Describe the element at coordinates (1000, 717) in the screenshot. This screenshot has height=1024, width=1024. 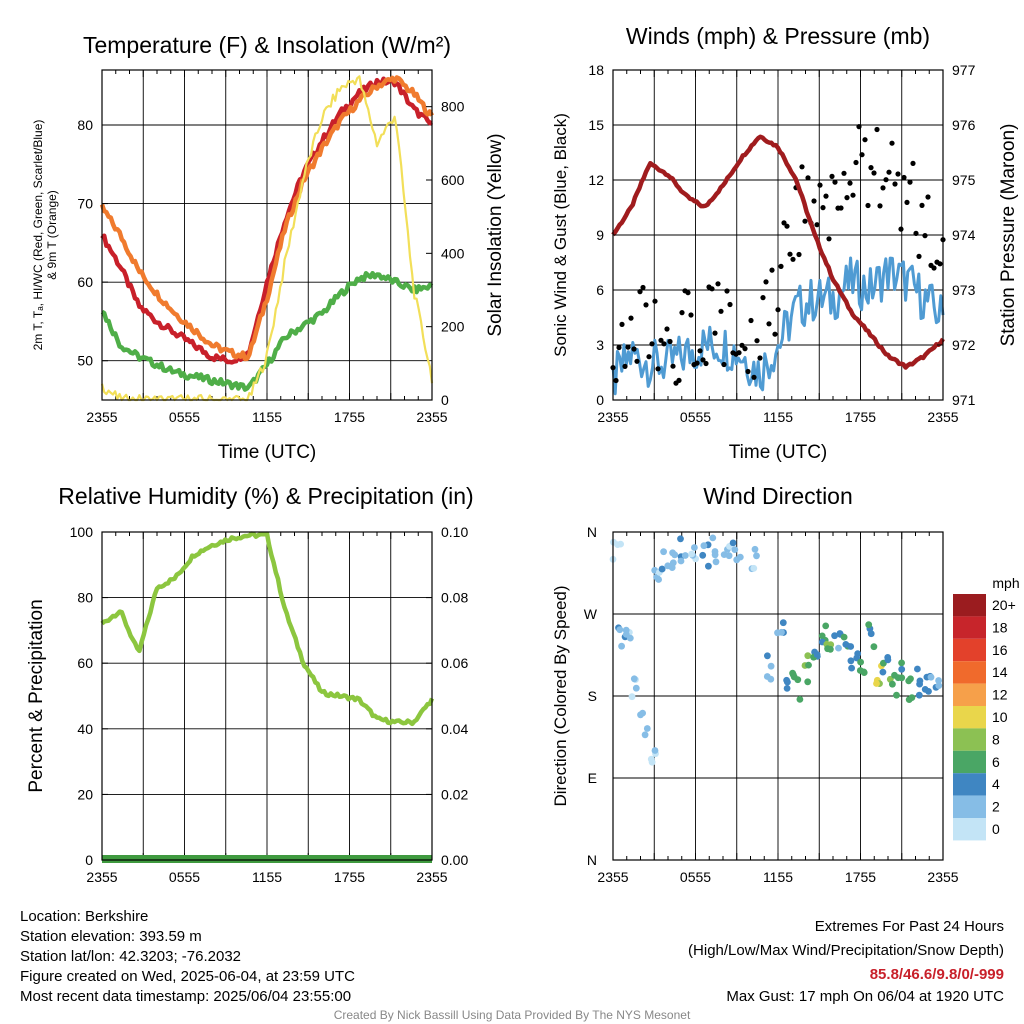
I see `legend-label: 10` at that location.